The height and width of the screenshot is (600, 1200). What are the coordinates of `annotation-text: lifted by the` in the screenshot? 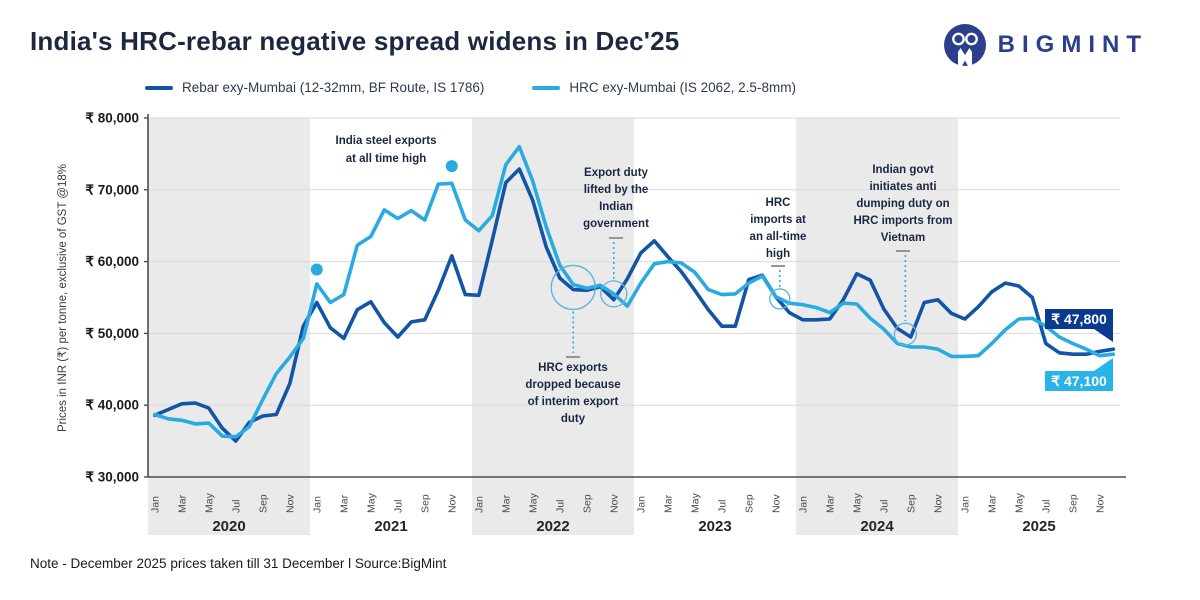 It's located at (616, 190).